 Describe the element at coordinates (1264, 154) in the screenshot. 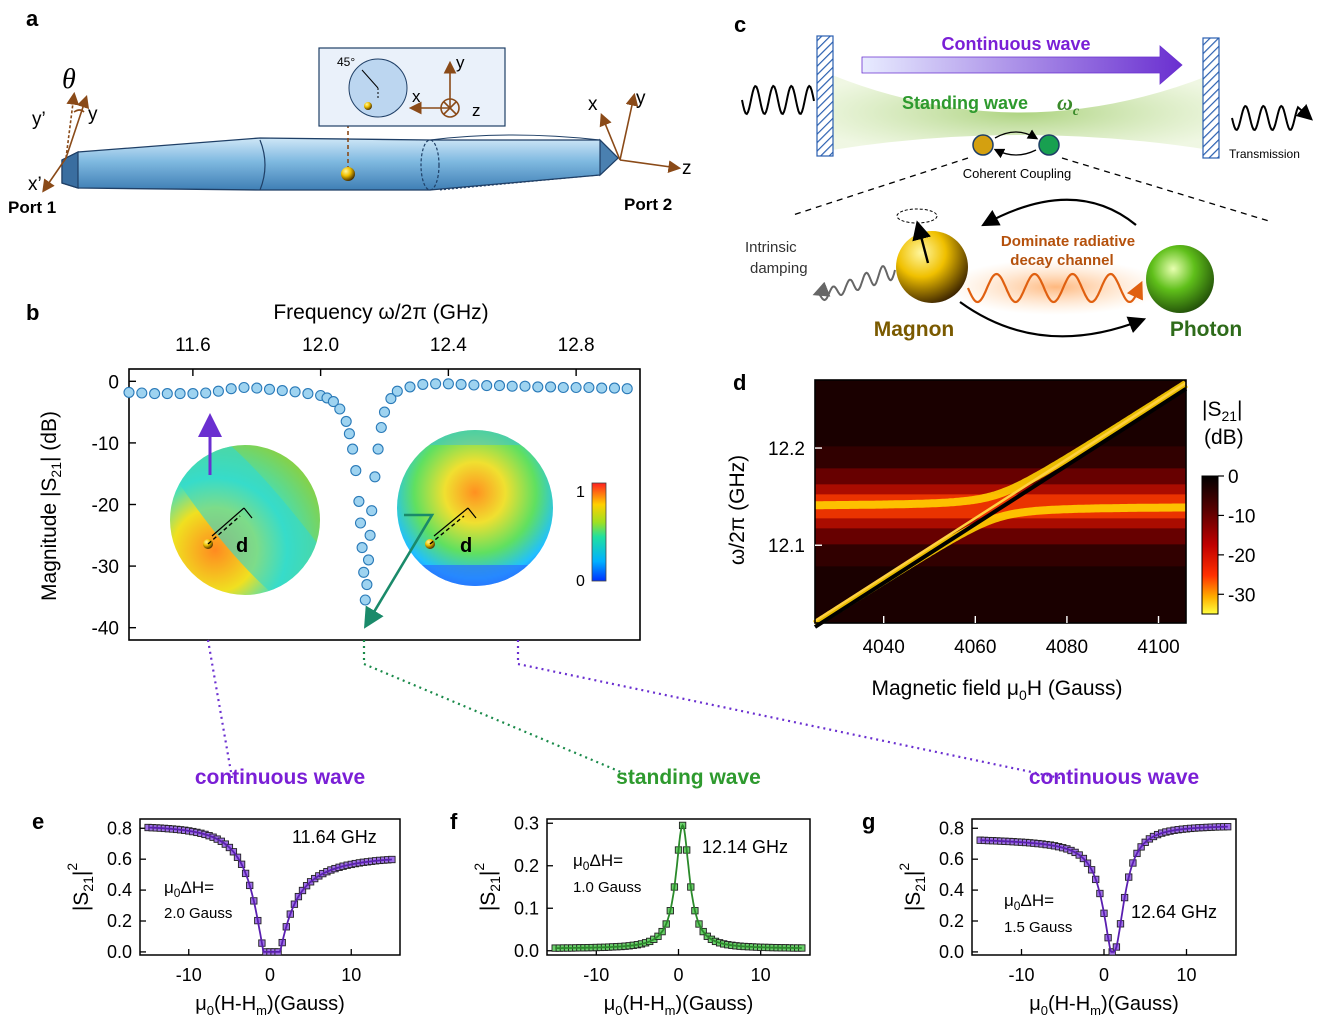

I see `transmission-label: Transmission` at that location.